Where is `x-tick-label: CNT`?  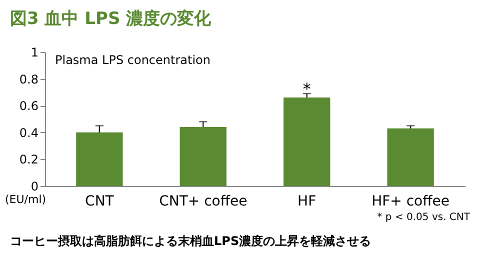
x-tick-label: CNT is located at coordinates (99, 202).